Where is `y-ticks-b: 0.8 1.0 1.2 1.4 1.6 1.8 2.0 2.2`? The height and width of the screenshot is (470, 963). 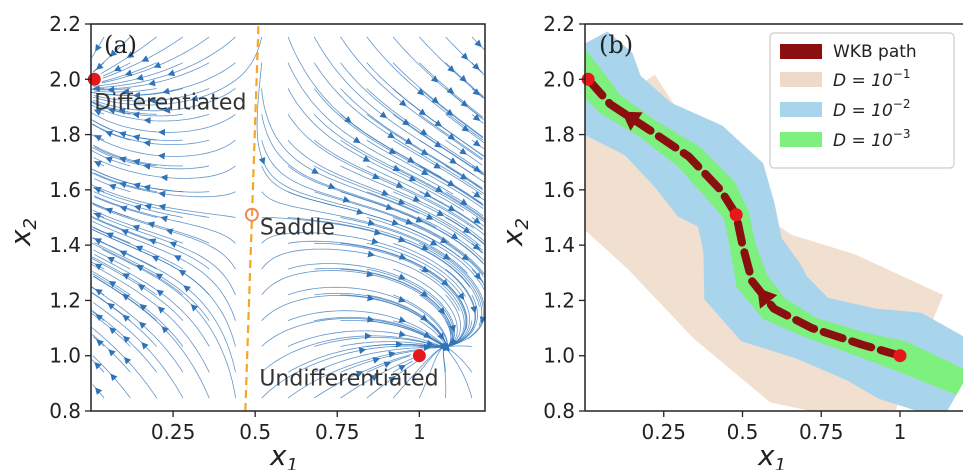
y-ticks-b: 0.8 1.0 1.2 1.4 1.6 1.8 2.0 2.2 is located at coordinates (564, 217).